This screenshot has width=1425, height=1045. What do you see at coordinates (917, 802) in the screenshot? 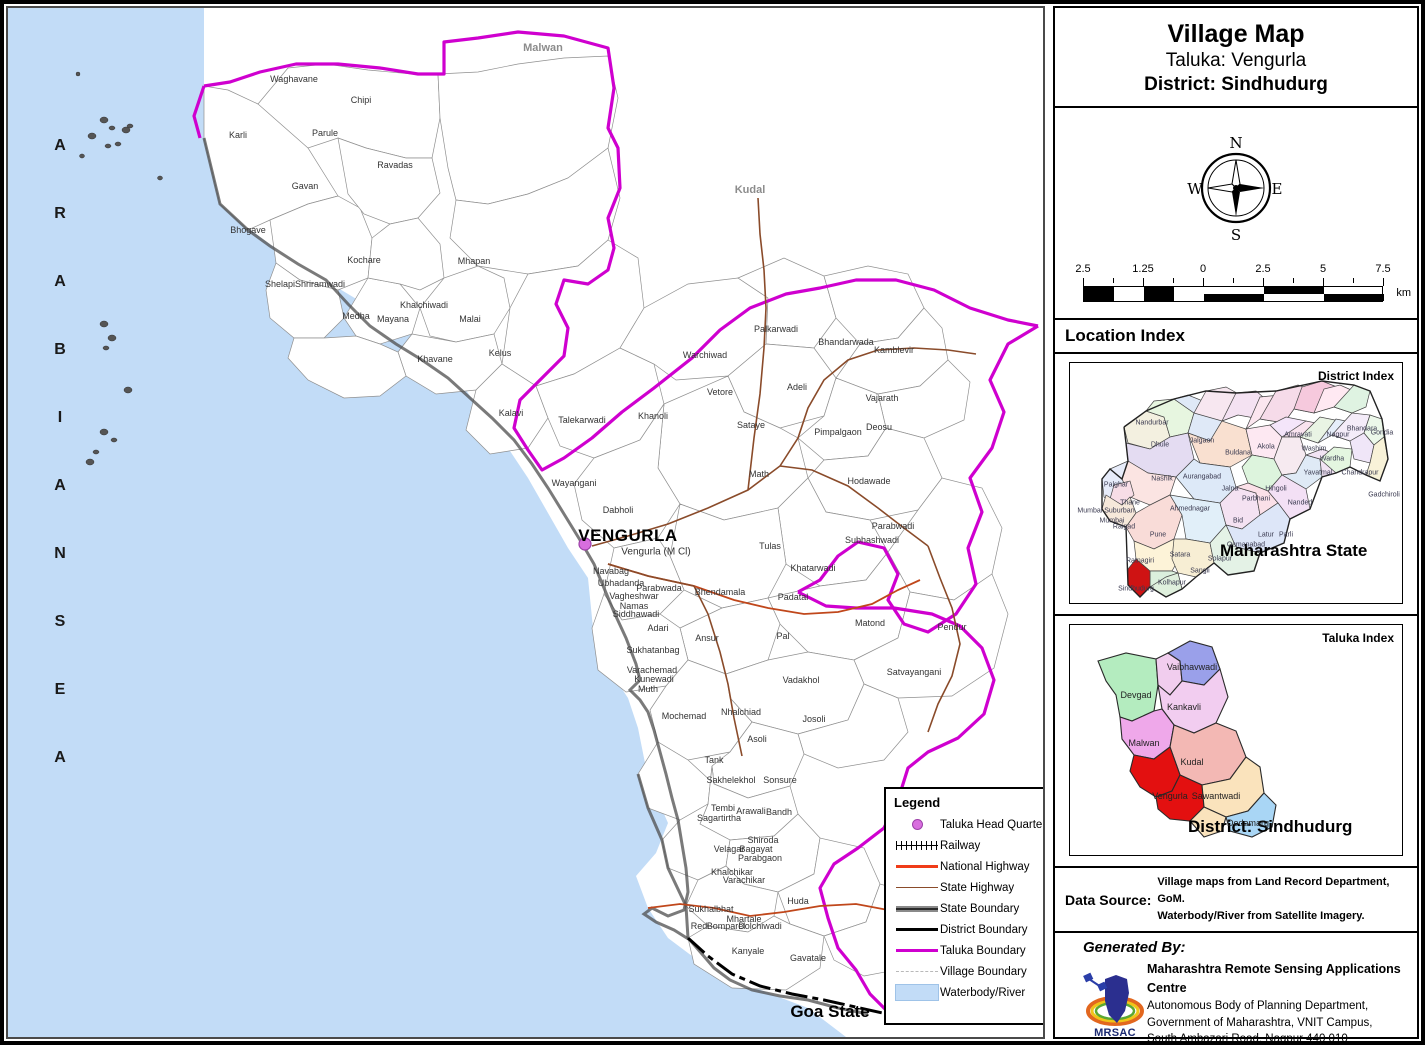
I see `legend-title: Legend` at bounding box center [917, 802].